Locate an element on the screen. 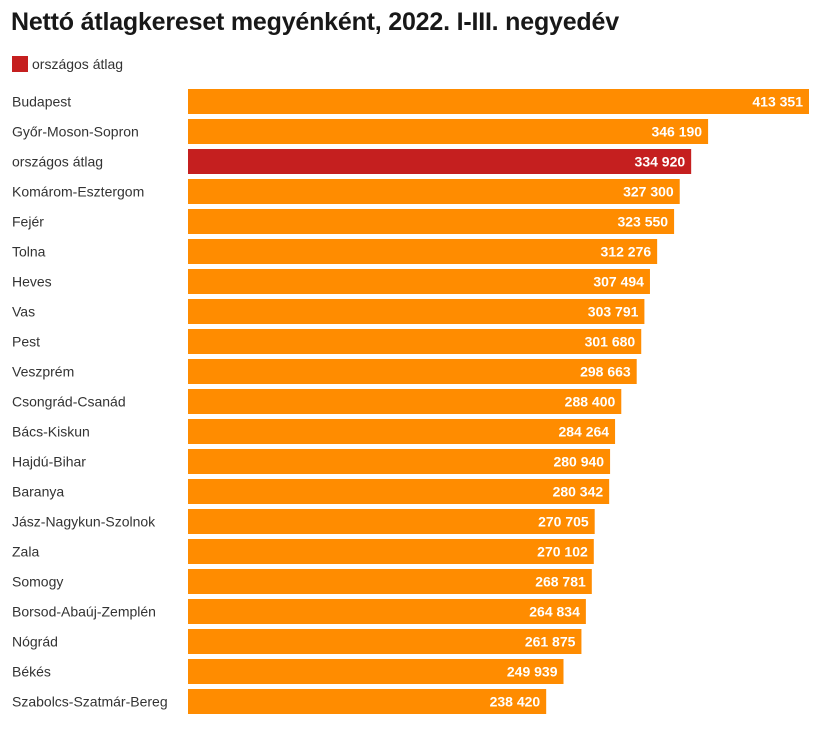 The width and height of the screenshot is (825, 731). category-label: országos átlag is located at coordinates (57, 162).